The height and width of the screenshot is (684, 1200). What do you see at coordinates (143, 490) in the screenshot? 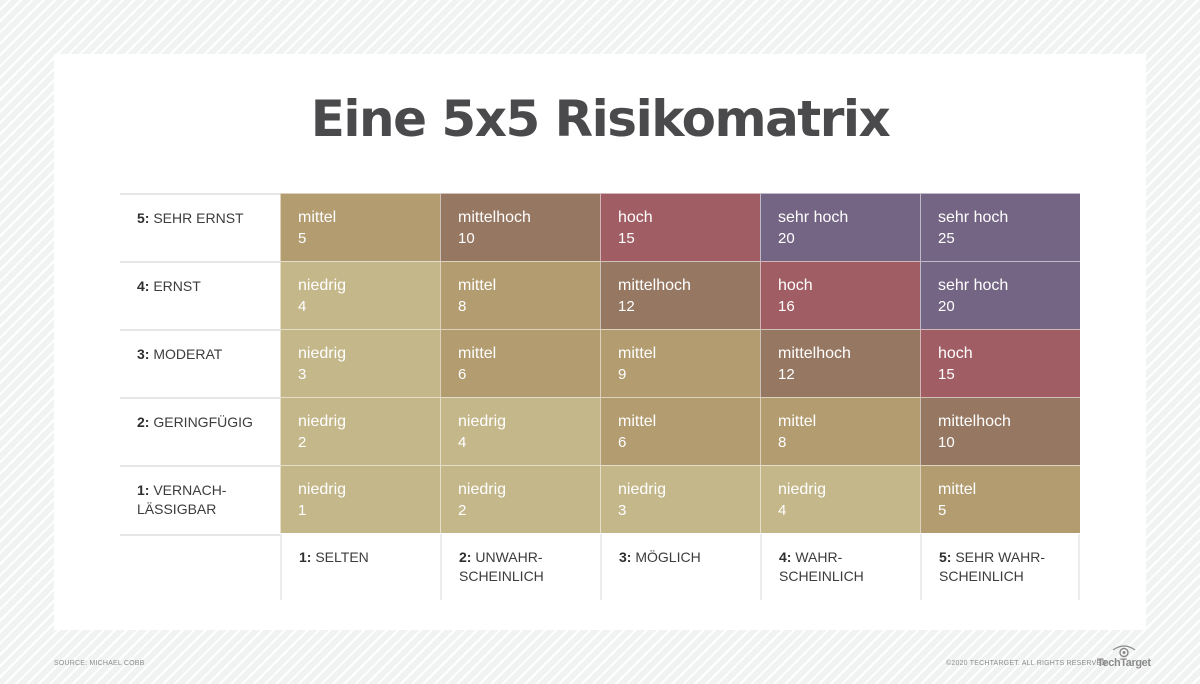
I see `row-number: 1:` at bounding box center [143, 490].